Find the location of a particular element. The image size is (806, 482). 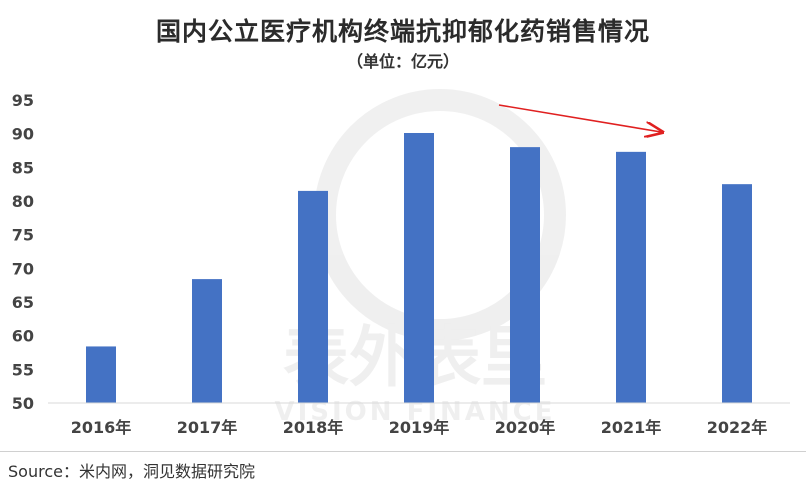

trend-arrow is located at coordinates (579, 118).